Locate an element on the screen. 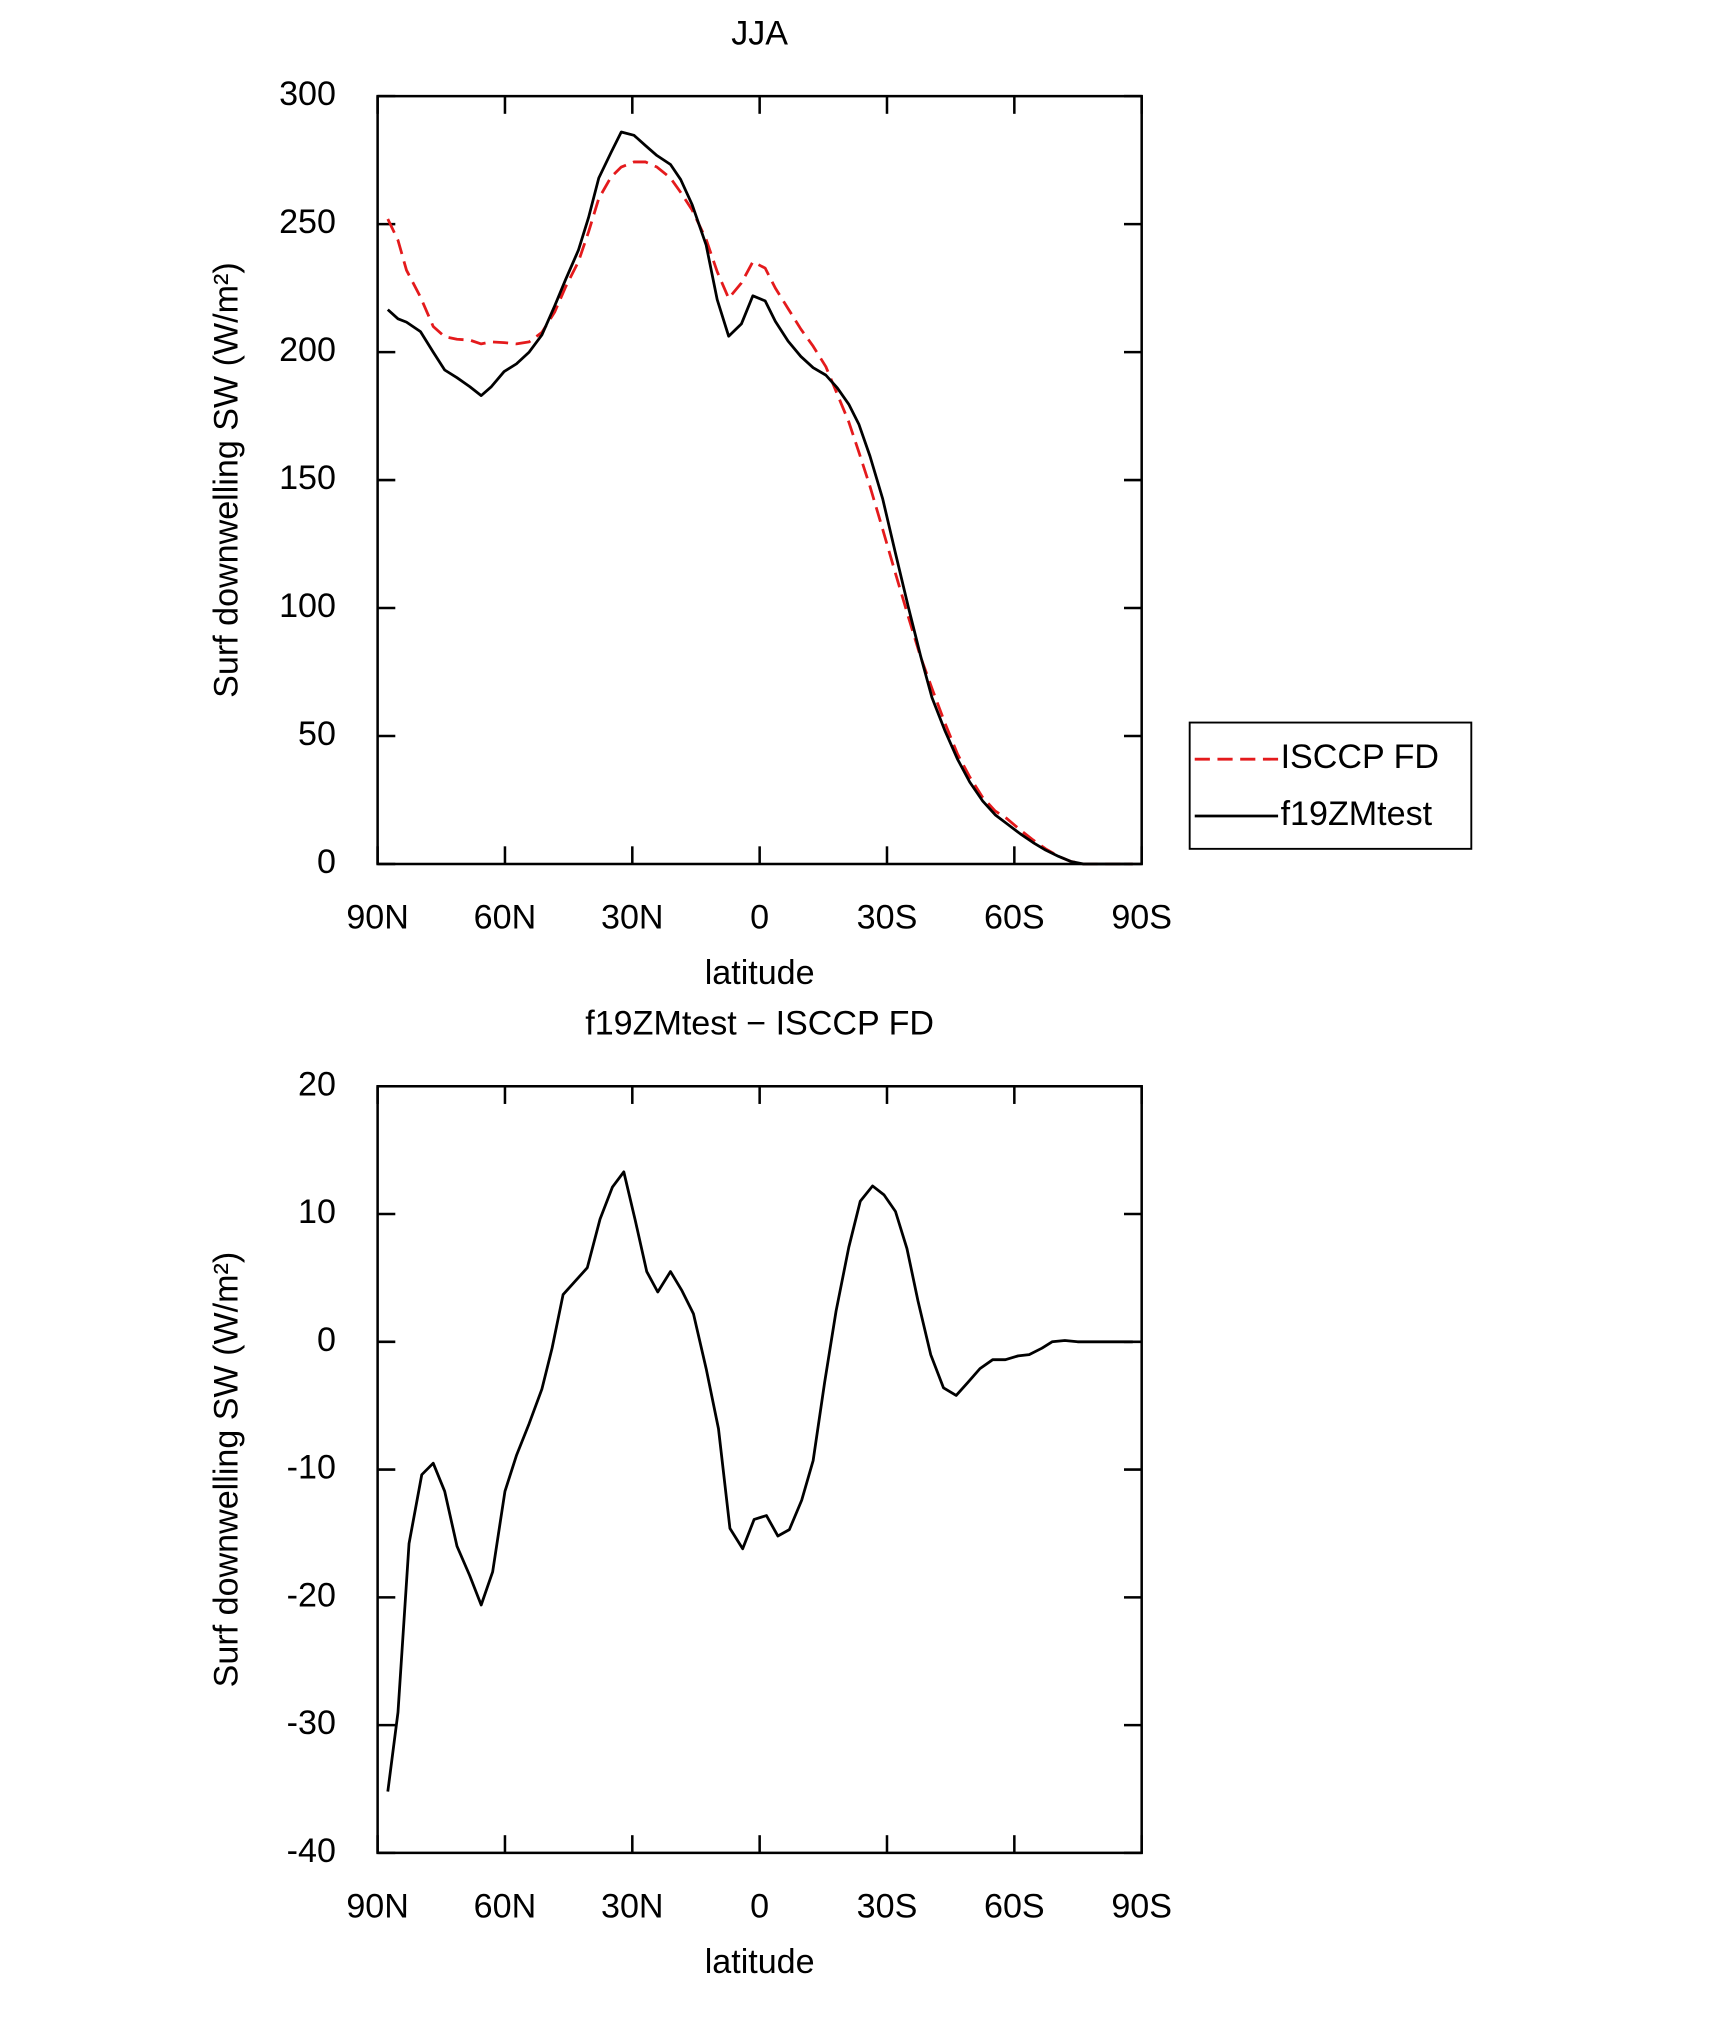 The image size is (1710, 2021). legend-box is located at coordinates (1330, 785).